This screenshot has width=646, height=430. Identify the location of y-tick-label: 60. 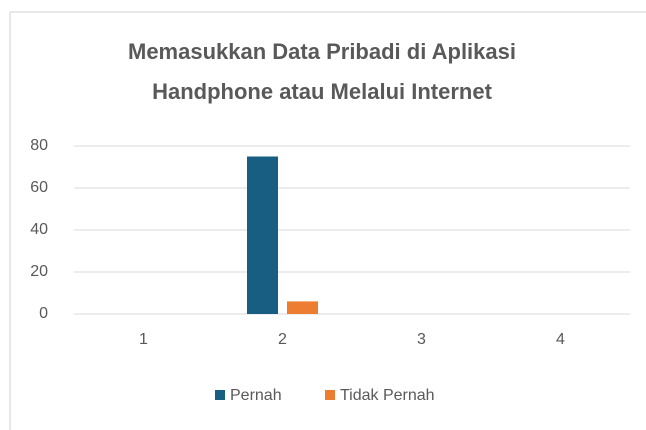
(39, 187).